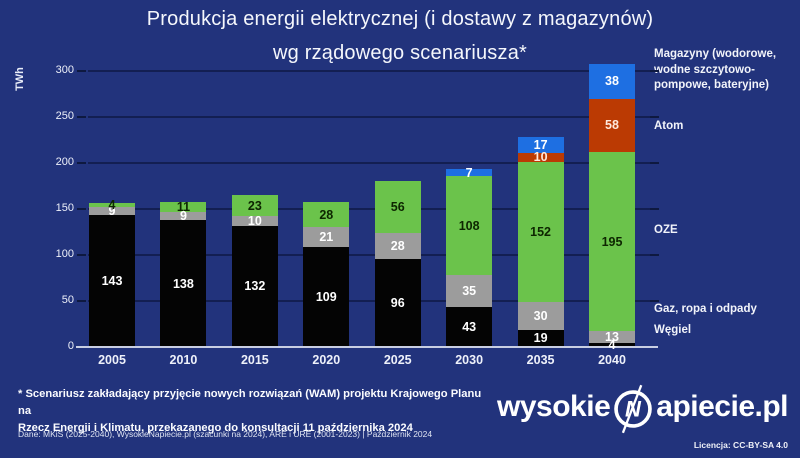 This screenshot has width=800, height=458. I want to click on legend-item-gaz: Gaz, ropa i odpady, so click(705, 309).